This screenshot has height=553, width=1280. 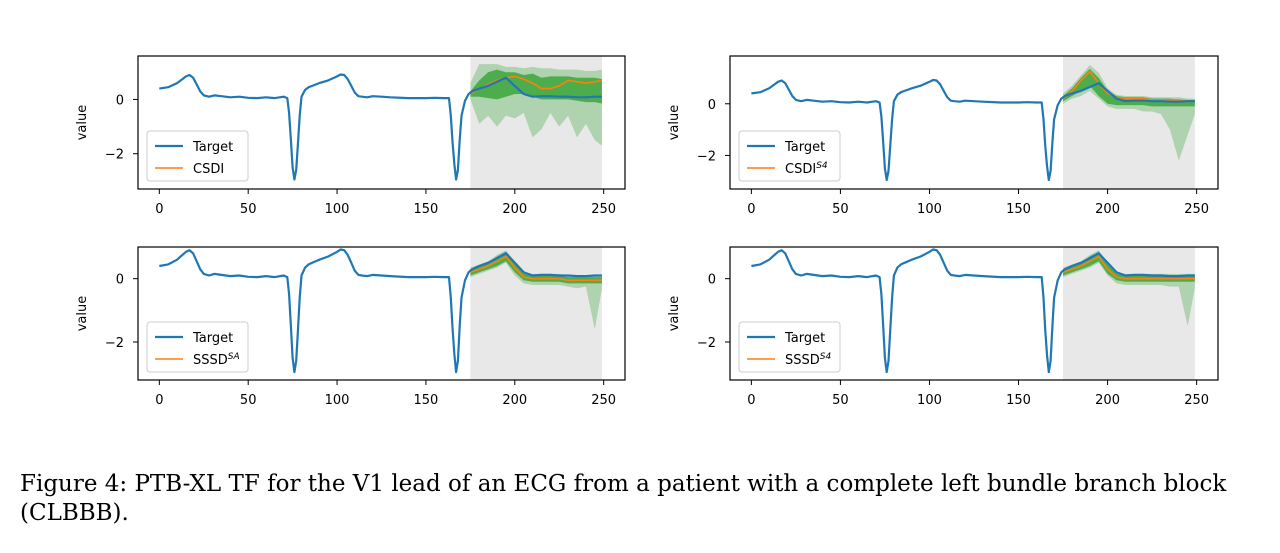 I want to click on subplot-csdi: 0 50 100 150 200 250 0 −2 value Target CSDI, so click(x=350, y=136).